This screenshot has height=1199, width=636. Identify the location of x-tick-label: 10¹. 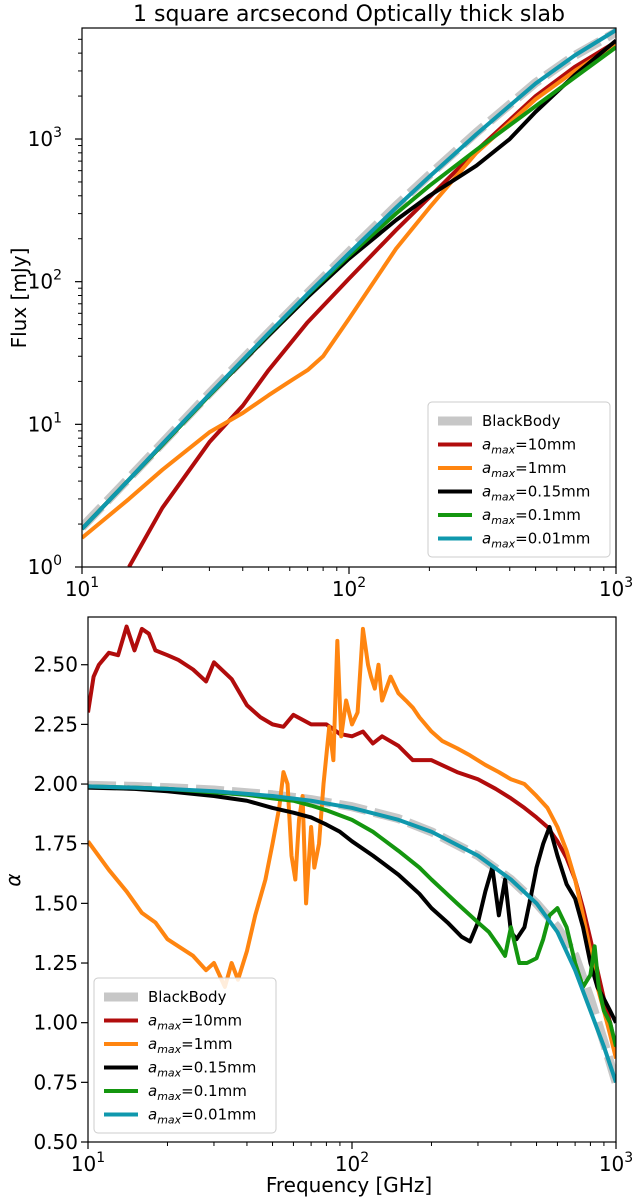
(82, 588).